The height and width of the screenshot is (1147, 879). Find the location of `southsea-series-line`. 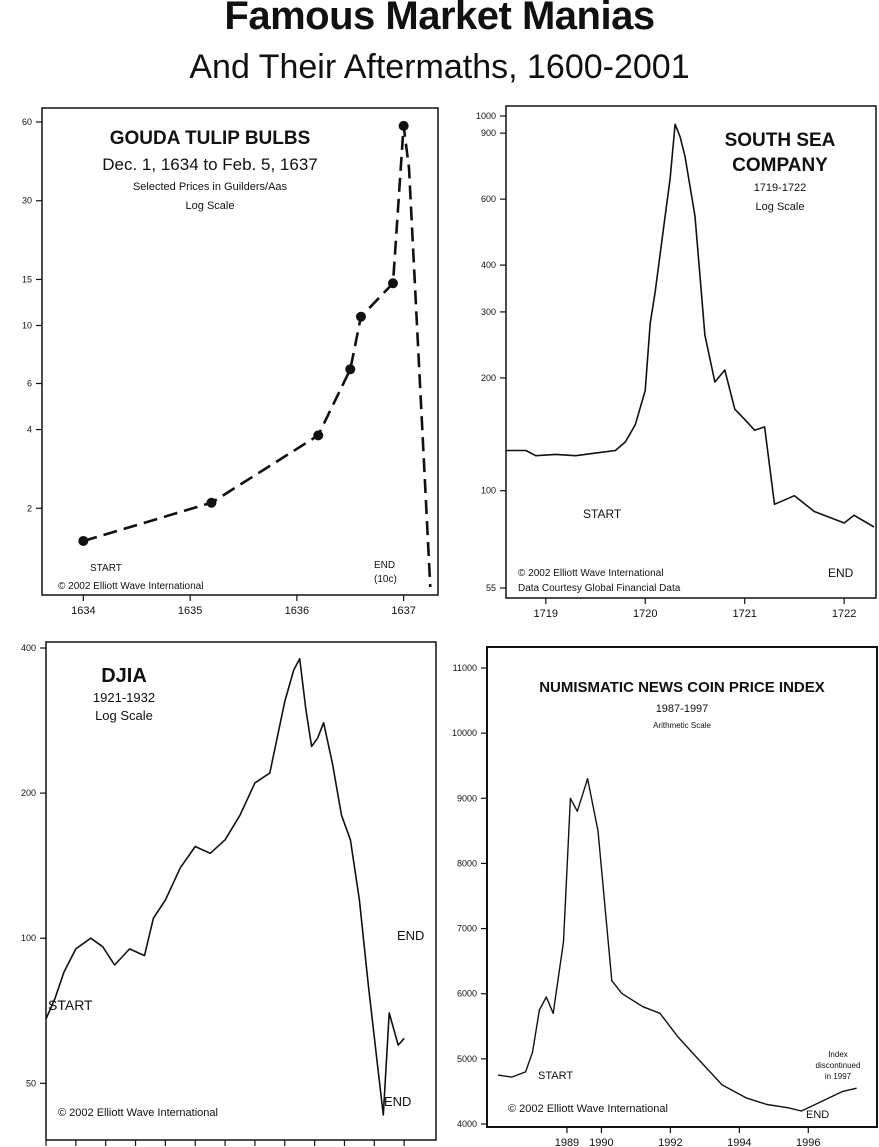

southsea-series-line is located at coordinates (690, 325).